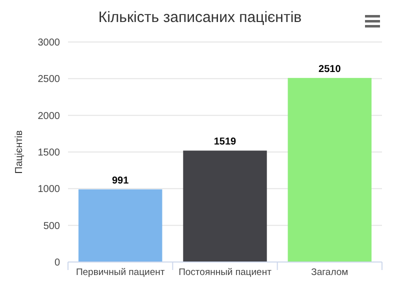 Image resolution: width=400 pixels, height=289 pixels. What do you see at coordinates (51, 226) in the screenshot?
I see `y-tick-label: 500` at bounding box center [51, 226].